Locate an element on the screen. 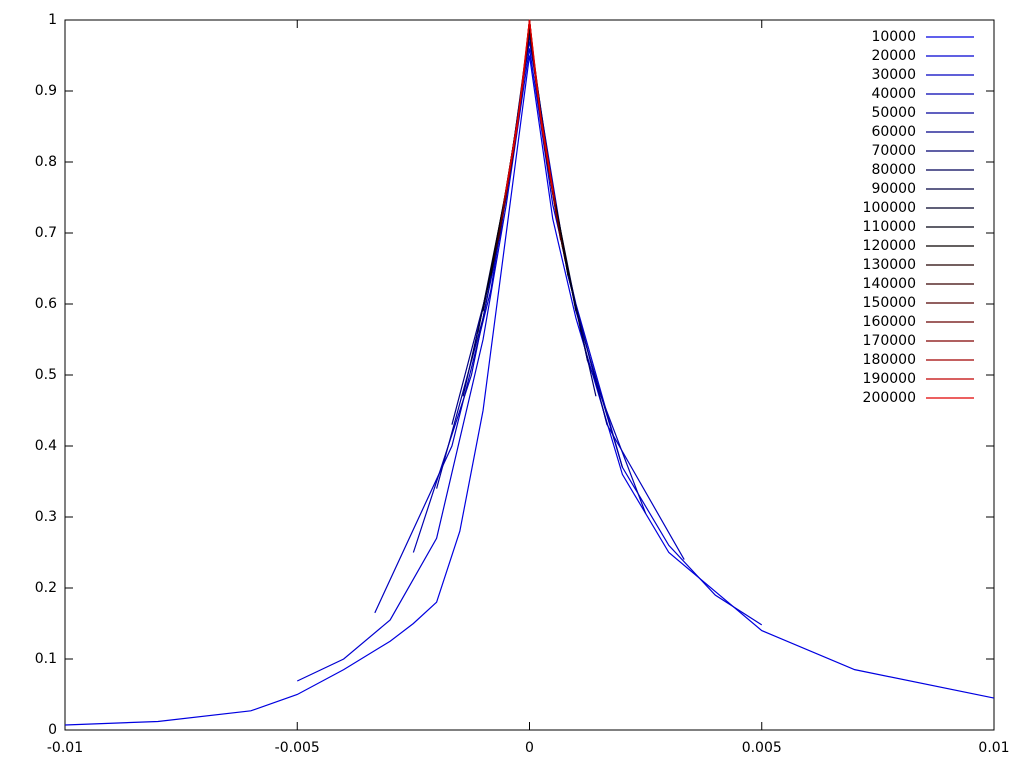 This screenshot has height=768, width=1024. legend-label: 120000 is located at coordinates (889, 246).